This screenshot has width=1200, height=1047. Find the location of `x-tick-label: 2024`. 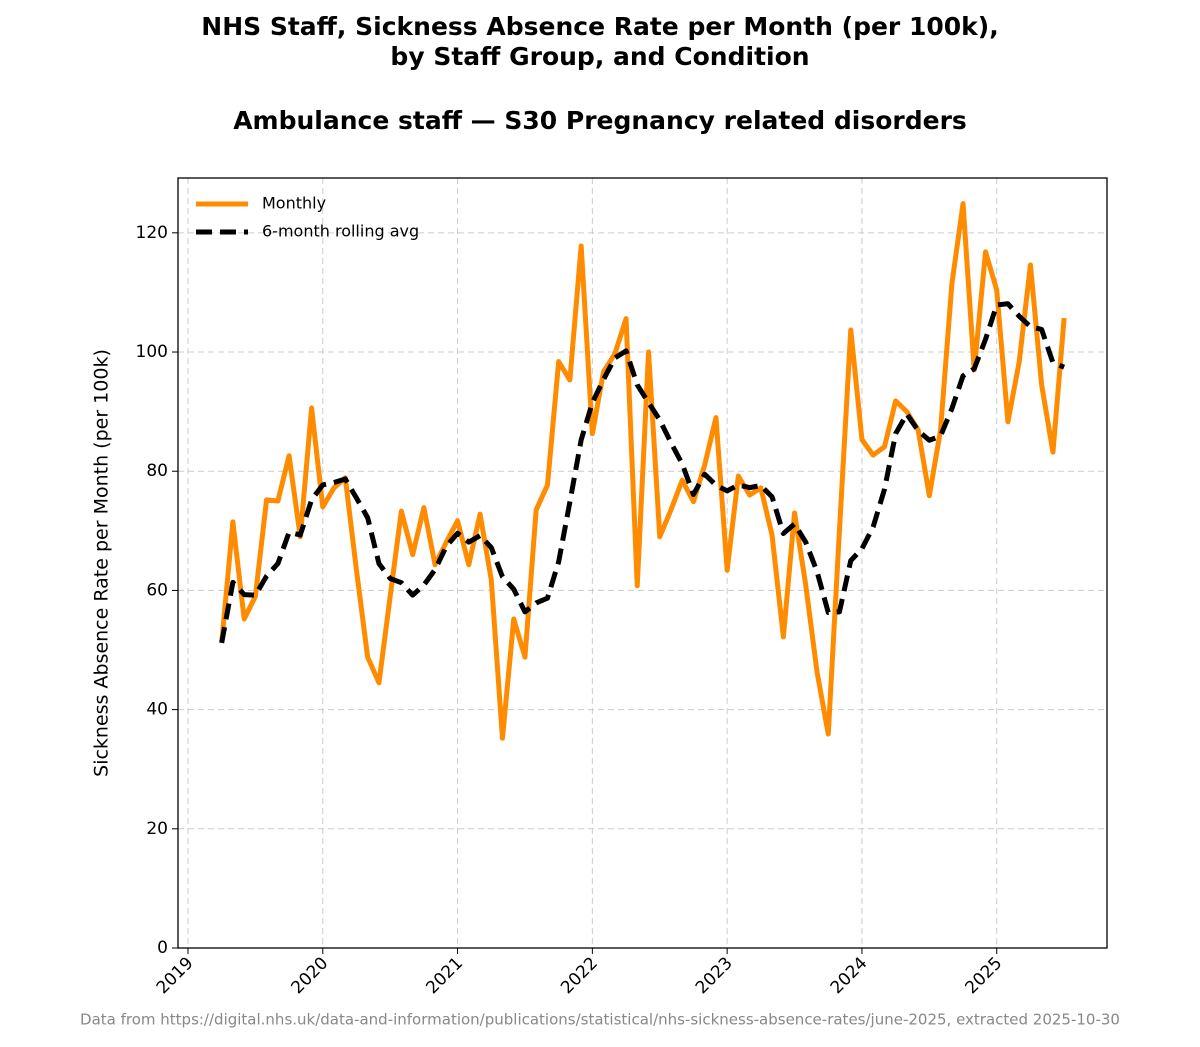

x-tick-label: 2024 is located at coordinates (849, 975).